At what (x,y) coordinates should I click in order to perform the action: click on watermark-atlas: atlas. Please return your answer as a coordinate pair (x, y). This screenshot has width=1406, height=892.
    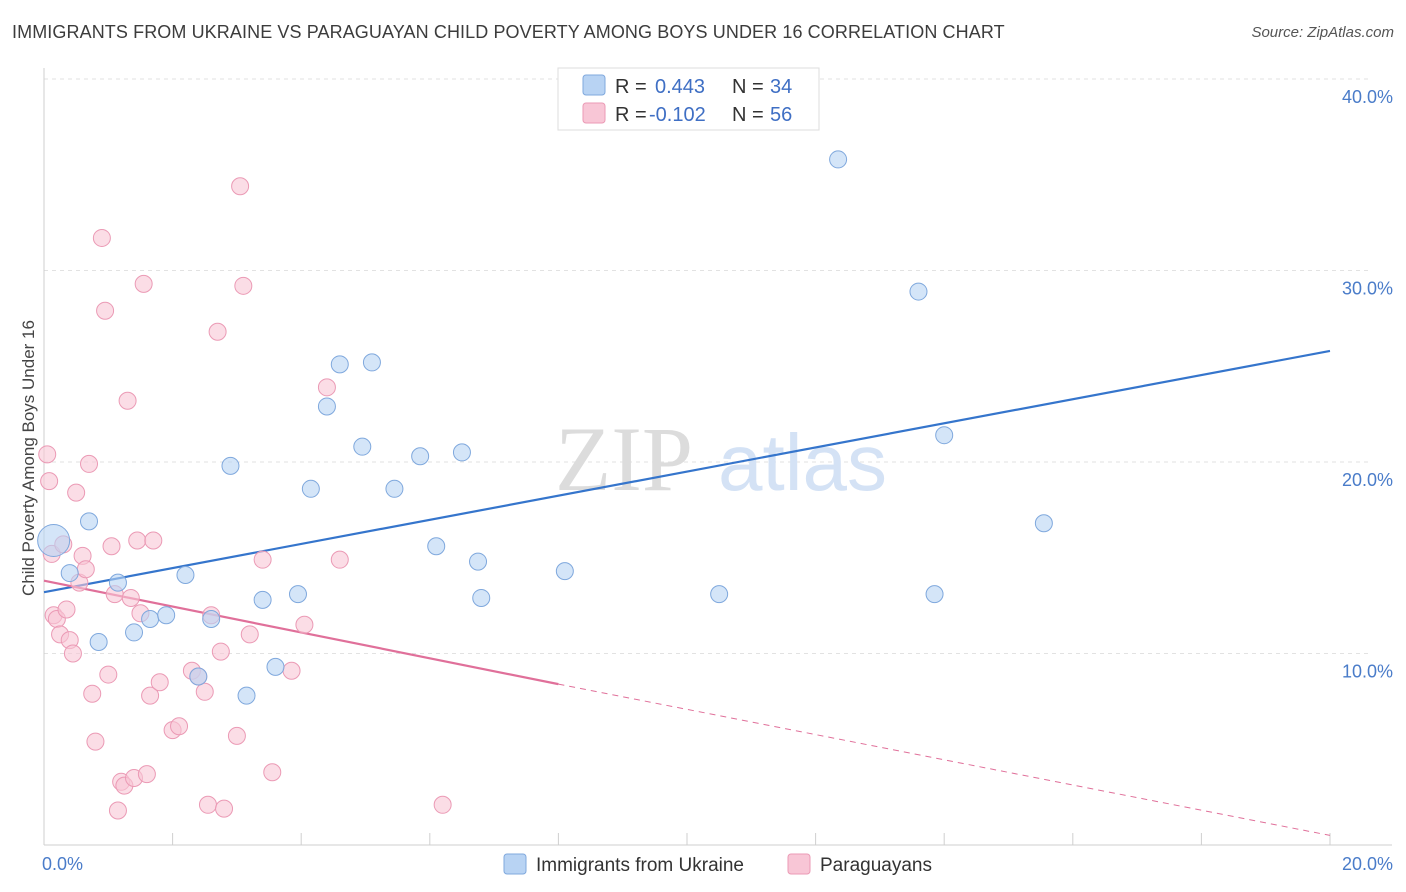
    Looking at the image, I should click on (802, 462).